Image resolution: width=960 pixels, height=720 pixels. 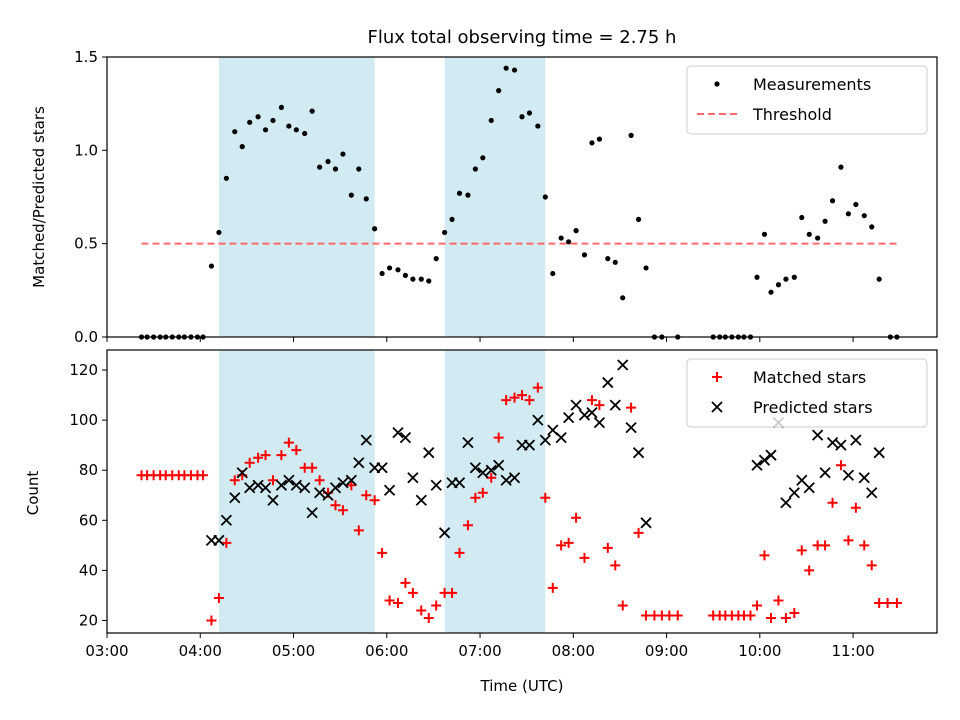 What do you see at coordinates (852, 651) in the screenshot?
I see `bottom-x-tick-label: 11:00` at bounding box center [852, 651].